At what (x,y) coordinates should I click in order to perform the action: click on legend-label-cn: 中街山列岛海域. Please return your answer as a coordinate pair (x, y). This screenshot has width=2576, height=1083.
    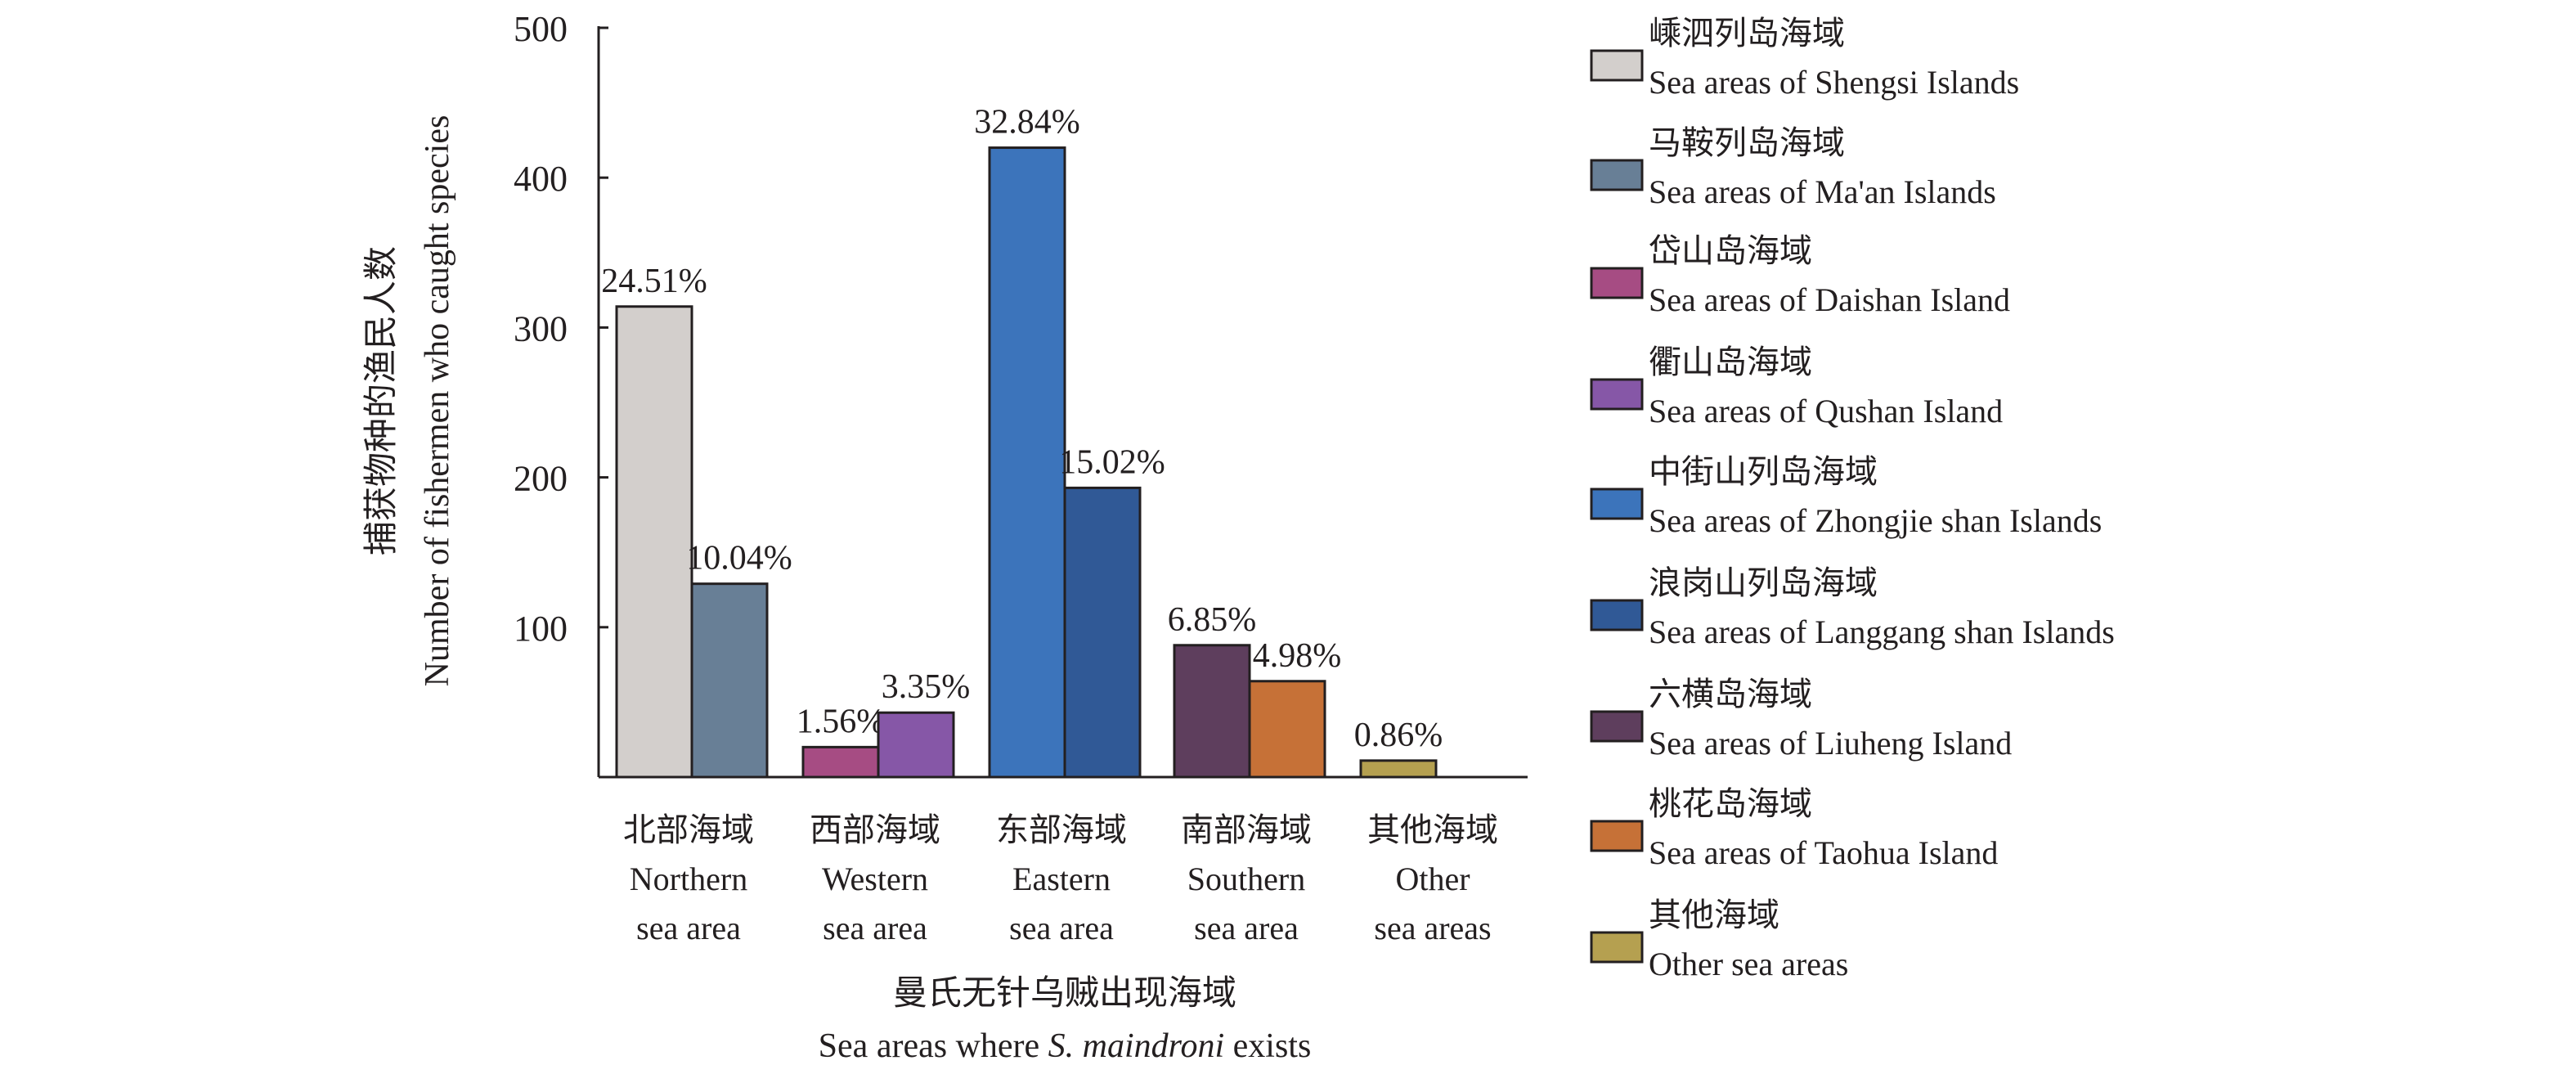
    Looking at the image, I should click on (1763, 471).